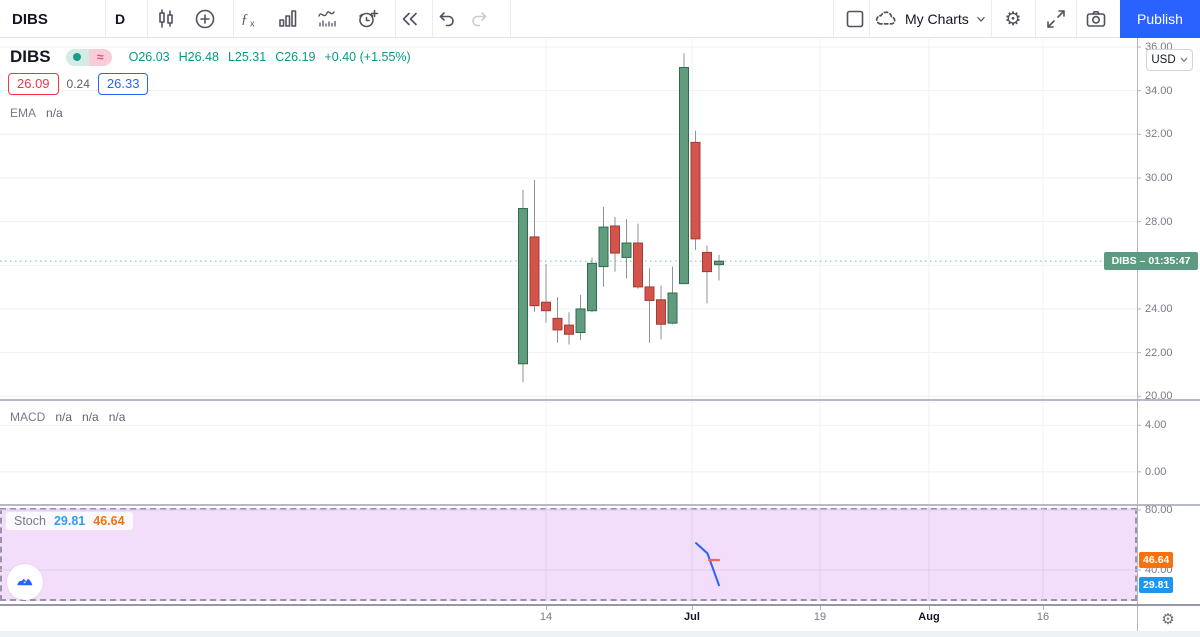 This screenshot has height=637, width=1200. I want to click on fx-indicators-icon: ƒ x, so click(248, 20).